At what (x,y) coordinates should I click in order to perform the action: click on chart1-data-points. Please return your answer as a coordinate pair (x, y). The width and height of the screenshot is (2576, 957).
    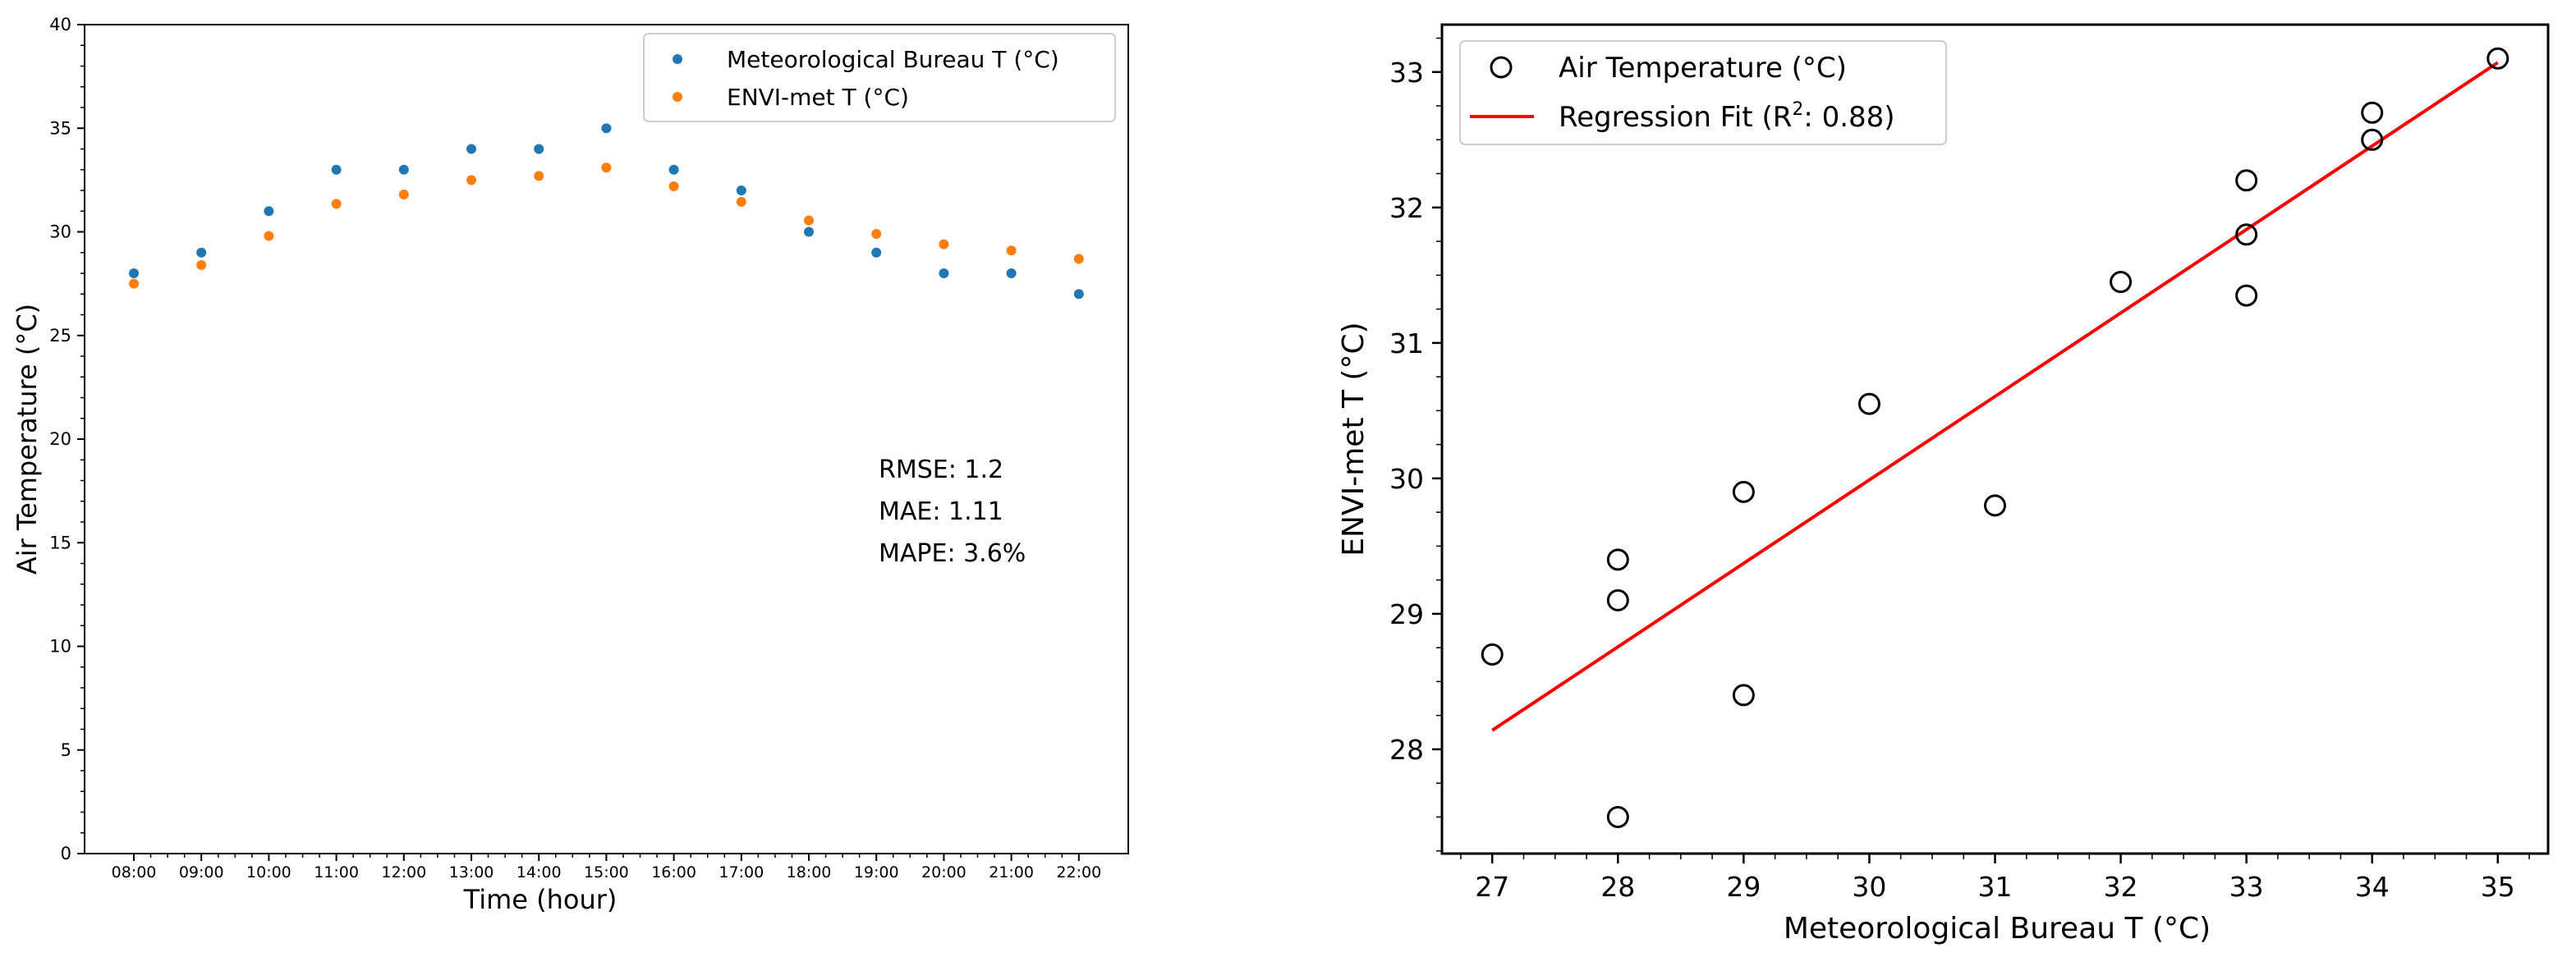
    Looking at the image, I should click on (606, 211).